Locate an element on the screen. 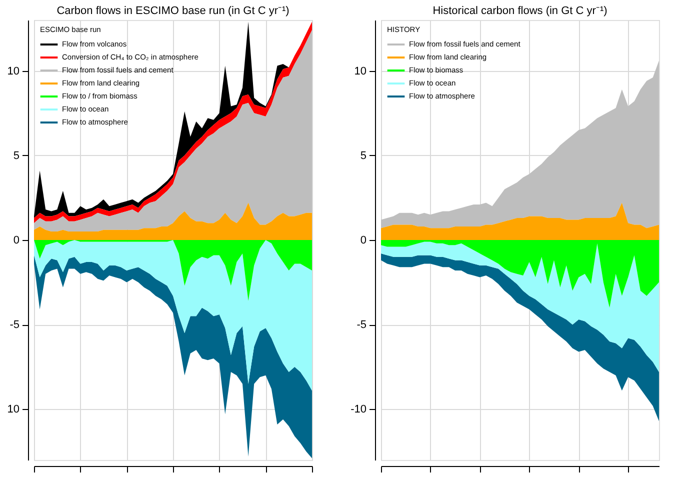 This screenshot has height=495, width=687. chart-title: Carbon flows in ESCIMO base run (in Gt C yr⁻¹) is located at coordinates (173, 11).